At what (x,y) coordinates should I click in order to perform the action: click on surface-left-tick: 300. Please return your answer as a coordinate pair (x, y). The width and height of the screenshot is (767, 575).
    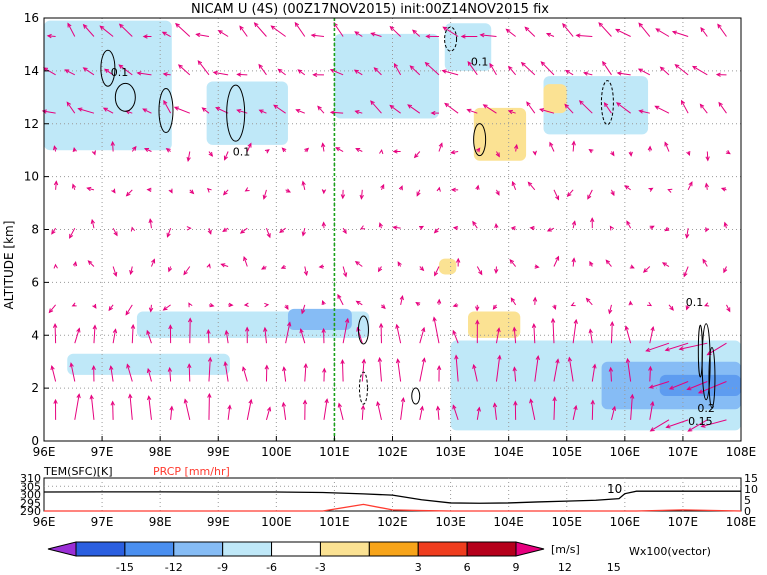
    Looking at the image, I should click on (30, 495).